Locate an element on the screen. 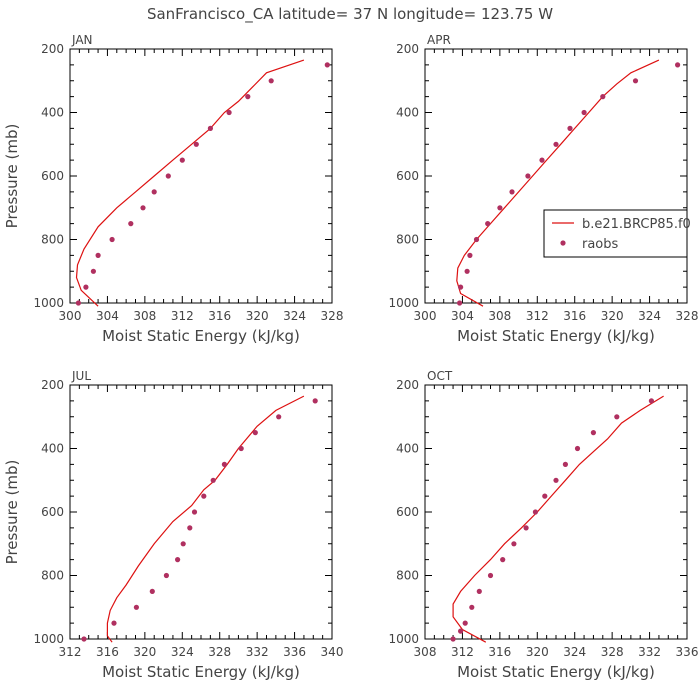 This screenshot has width=700, height=700. x-tick-label: 300 is located at coordinates (70, 316).